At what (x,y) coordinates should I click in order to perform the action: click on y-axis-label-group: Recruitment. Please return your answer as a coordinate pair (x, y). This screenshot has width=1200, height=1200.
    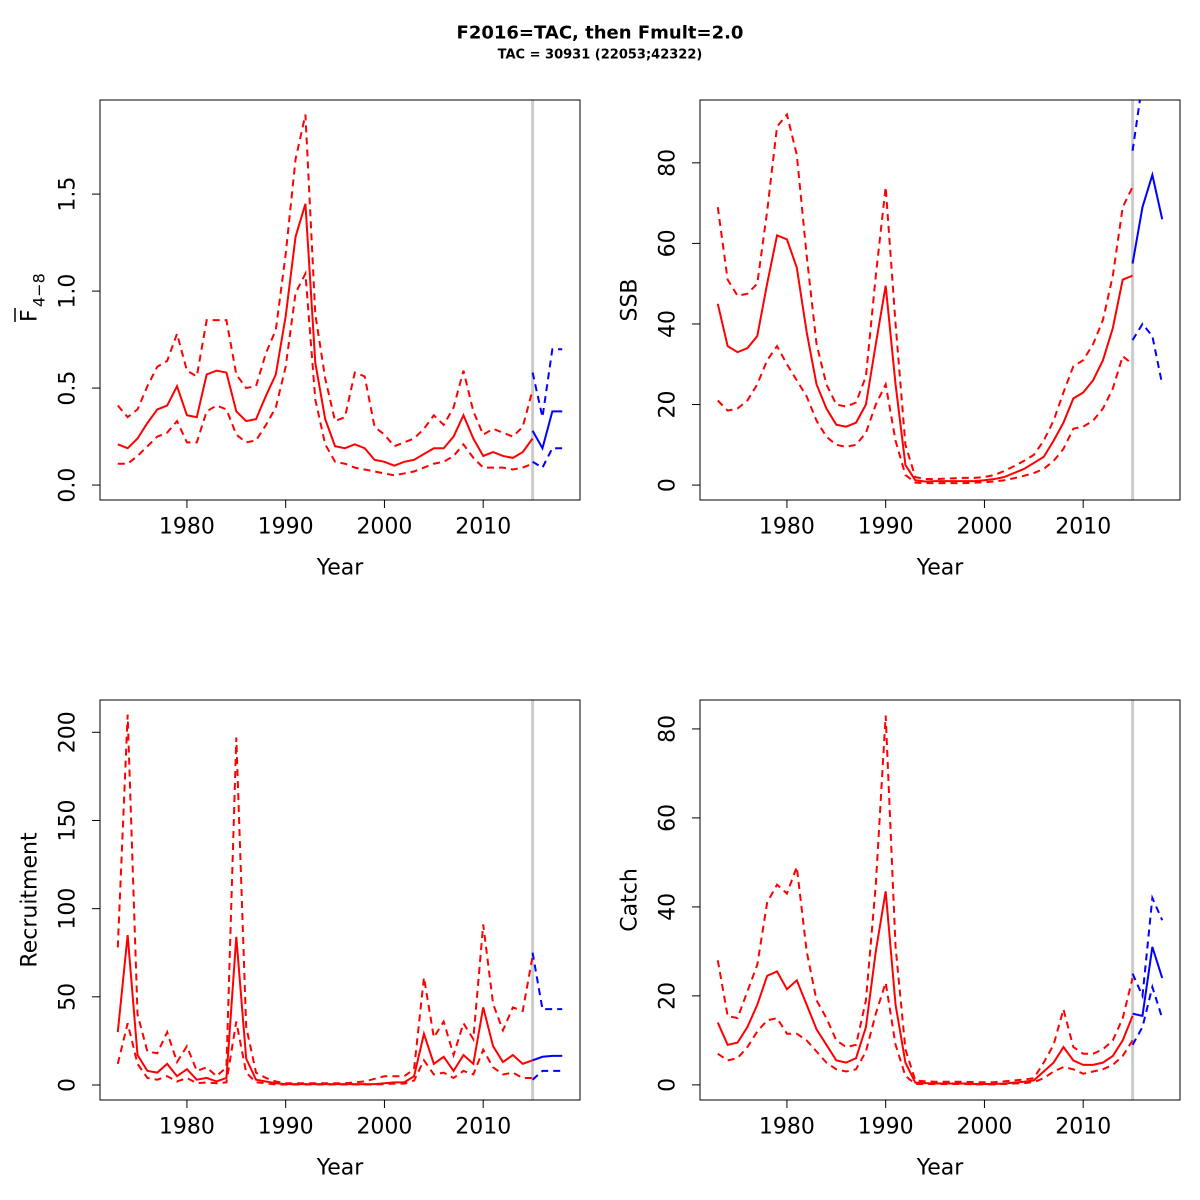
    Looking at the image, I should click on (30, 900).